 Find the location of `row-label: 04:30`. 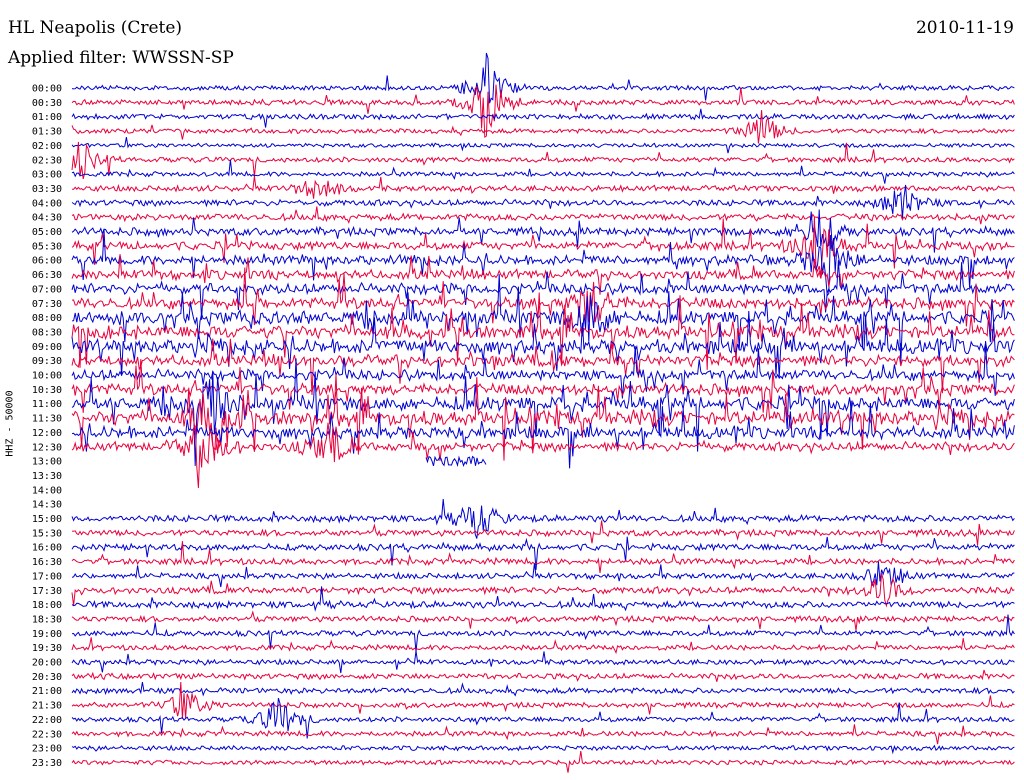

row-label: 04:30 is located at coordinates (47, 218).